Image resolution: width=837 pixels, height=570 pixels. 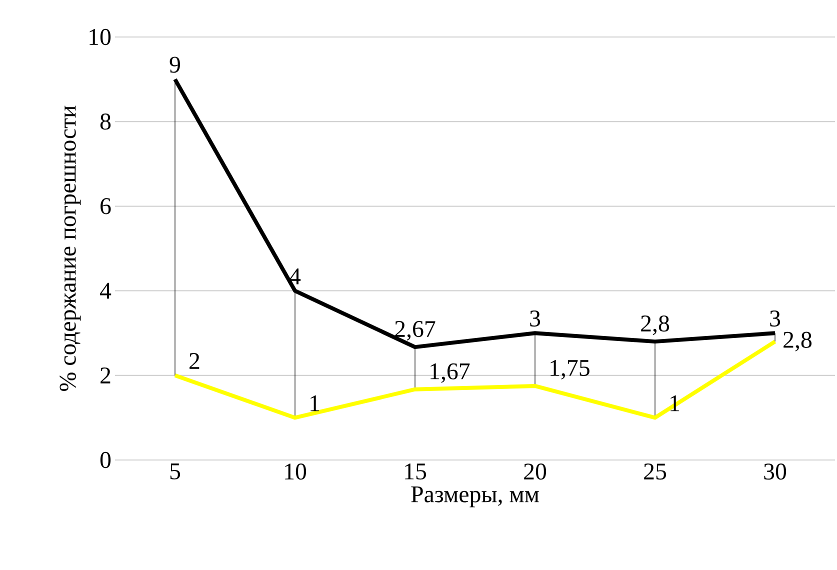 I want to click on y-tick-label: 4, so click(x=106, y=290).